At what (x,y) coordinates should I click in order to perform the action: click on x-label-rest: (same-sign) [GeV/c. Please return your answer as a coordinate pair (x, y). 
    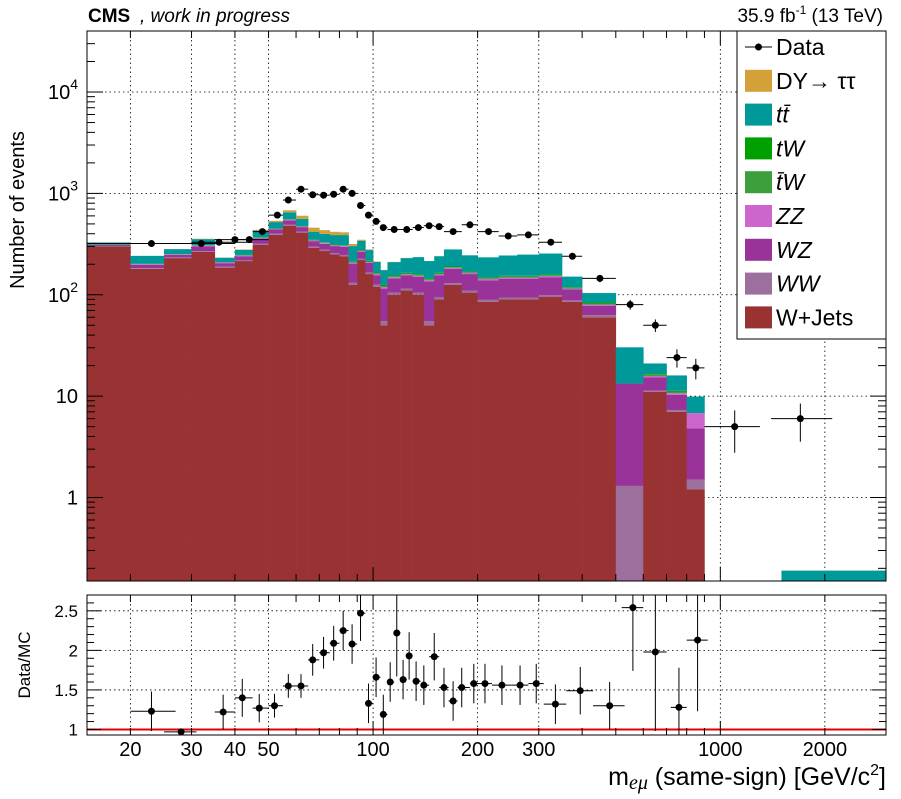
    Looking at the image, I should click on (759, 777).